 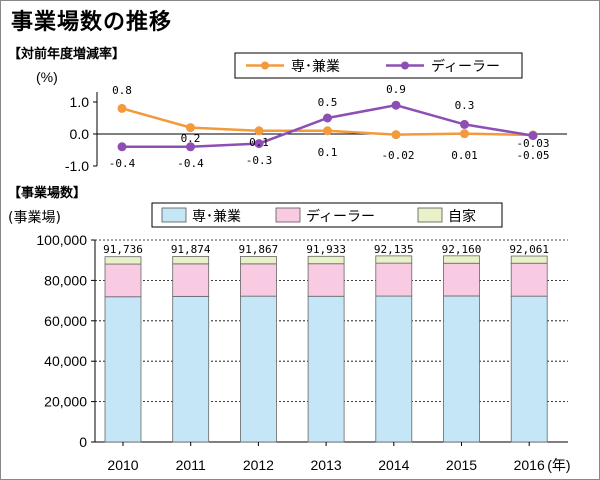 What do you see at coordinates (461, 465) in the screenshot?
I see `bar-x-tick-label: 2015` at bounding box center [461, 465].